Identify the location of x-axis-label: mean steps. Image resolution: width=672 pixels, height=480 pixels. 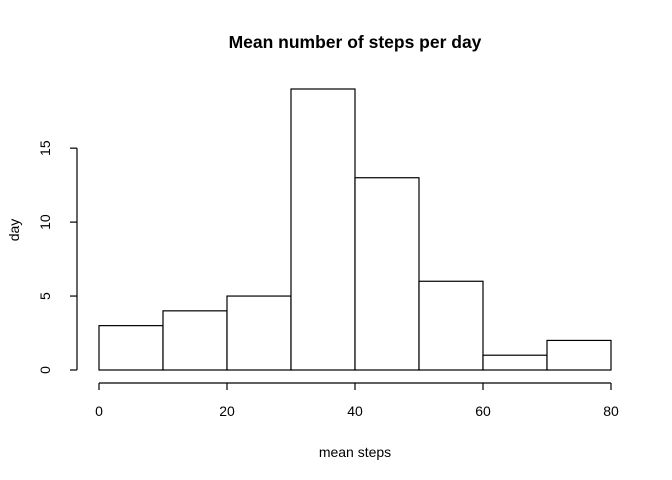
(355, 452).